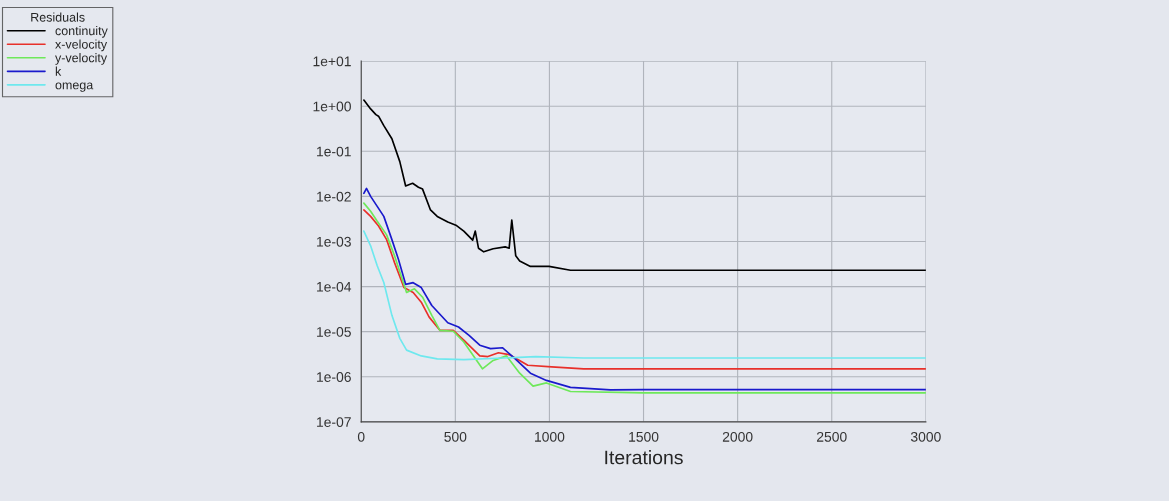 This screenshot has height=501, width=1169. I want to click on legend-label: y-velocity, so click(81, 59).